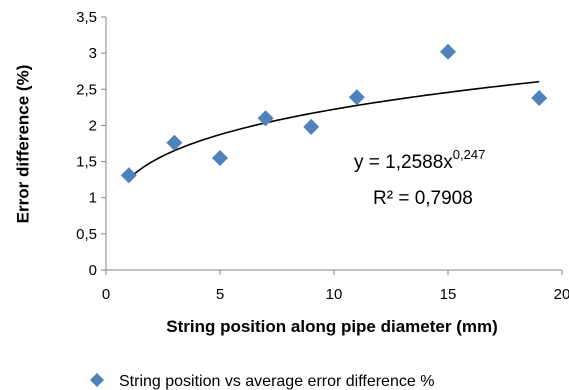  I want to click on y-tick-label: 1, so click(93, 198).